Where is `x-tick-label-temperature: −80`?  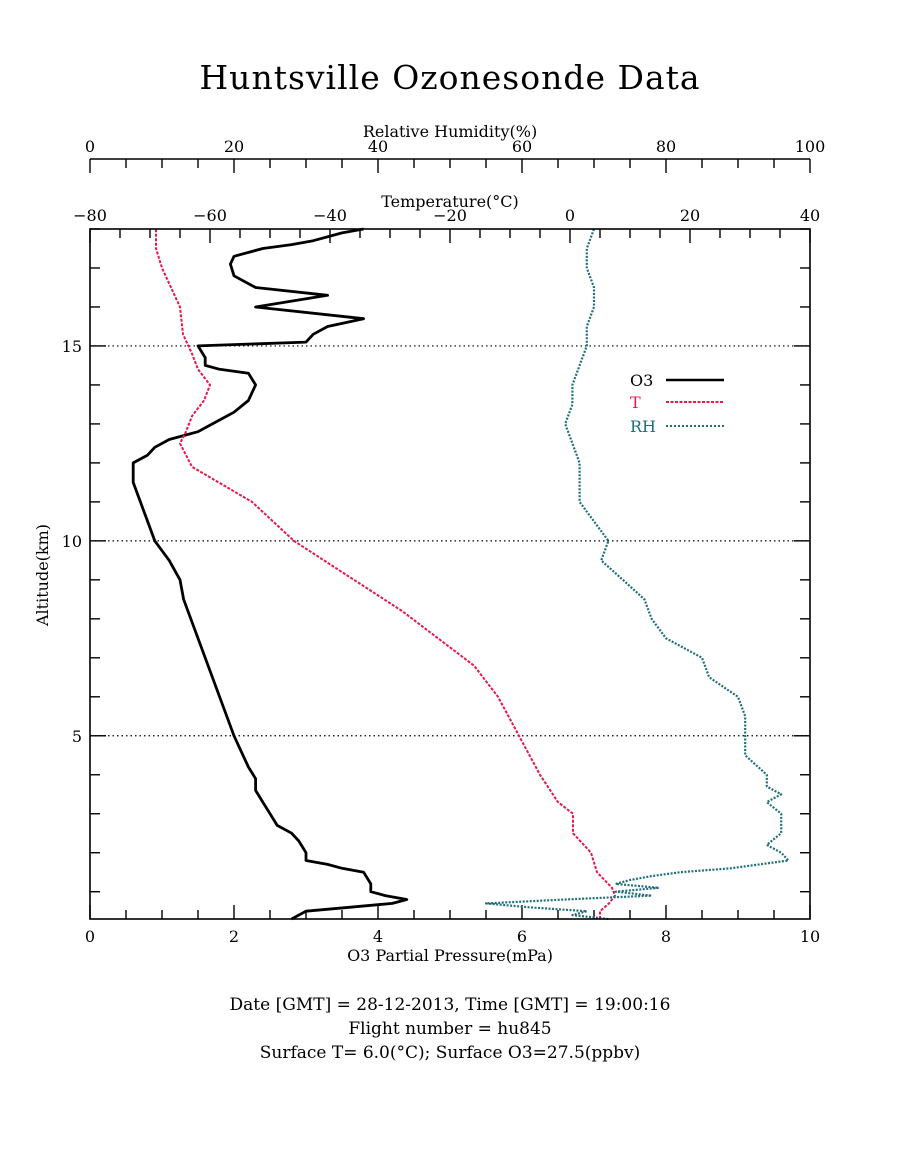
x-tick-label-temperature: −80 is located at coordinates (90, 215).